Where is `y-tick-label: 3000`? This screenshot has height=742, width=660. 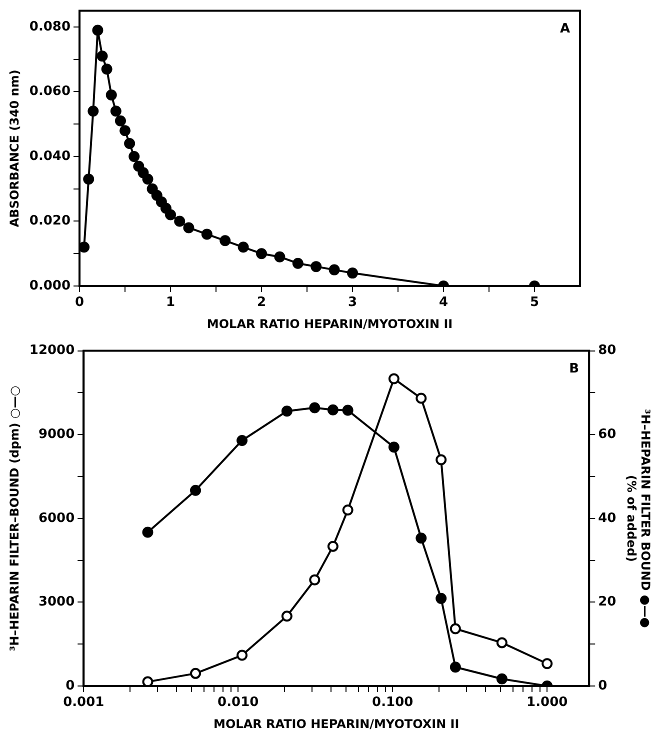
y-tick-label: 3000 is located at coordinates (56, 602).